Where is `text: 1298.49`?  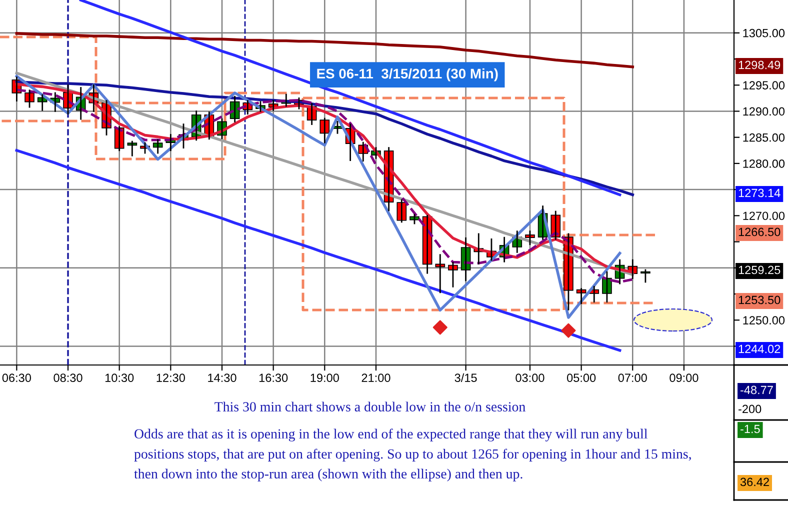 text: 1298.49 is located at coordinates (759, 65).